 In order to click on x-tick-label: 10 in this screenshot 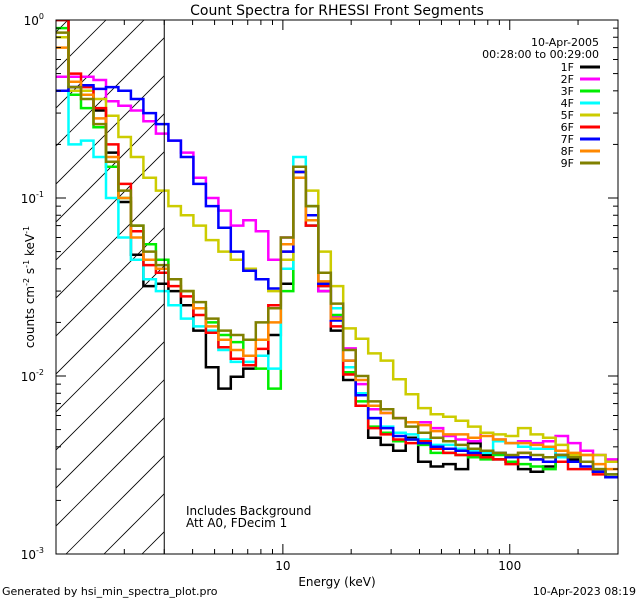, I will do `click(282, 566)`.